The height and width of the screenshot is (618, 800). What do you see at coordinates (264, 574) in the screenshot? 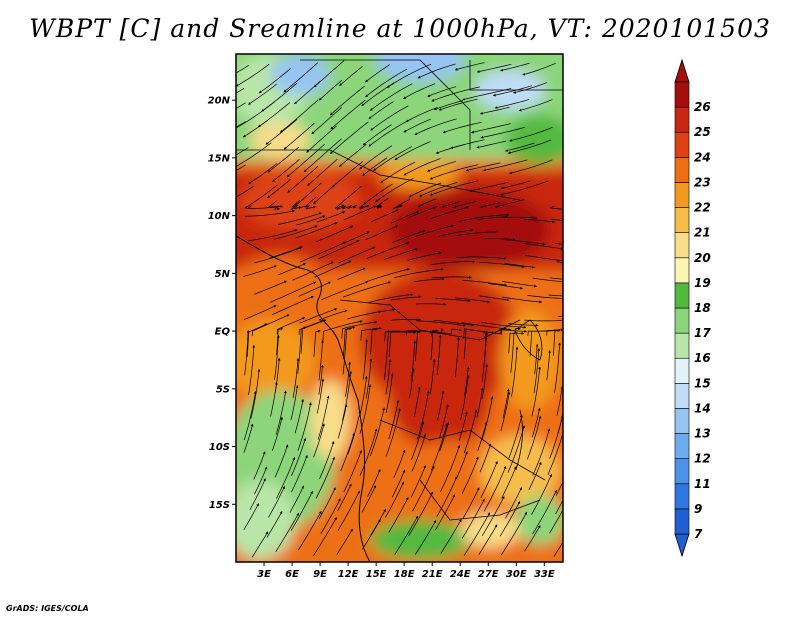
I see `lon-tick-label: 3E` at bounding box center [264, 574].